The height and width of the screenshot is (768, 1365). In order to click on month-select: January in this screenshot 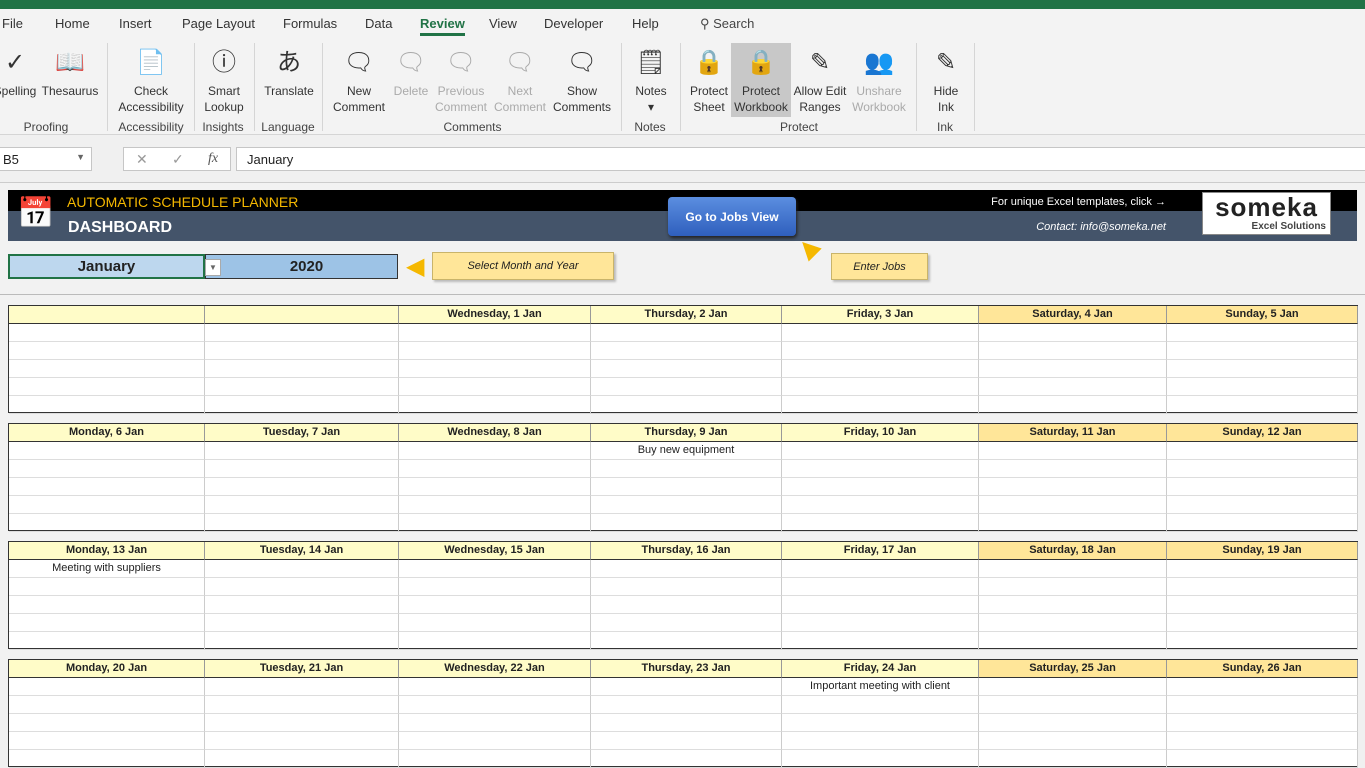, I will do `click(106, 266)`.